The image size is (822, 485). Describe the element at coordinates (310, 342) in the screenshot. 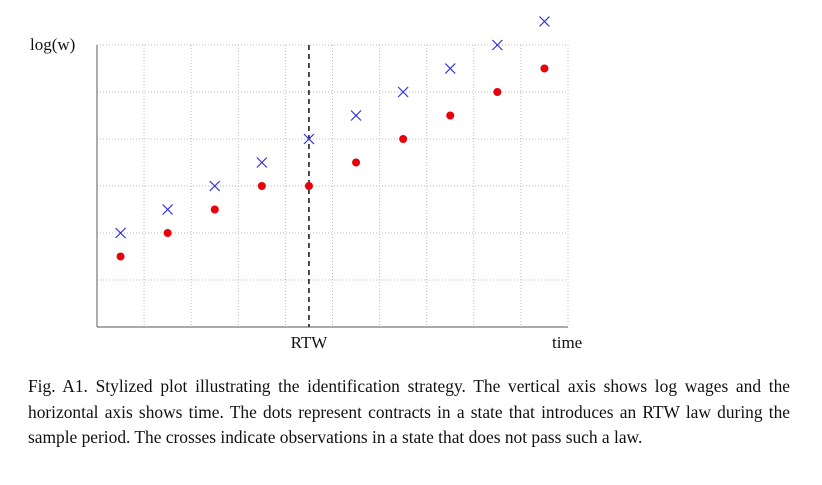

I see `annotation: RTW` at that location.